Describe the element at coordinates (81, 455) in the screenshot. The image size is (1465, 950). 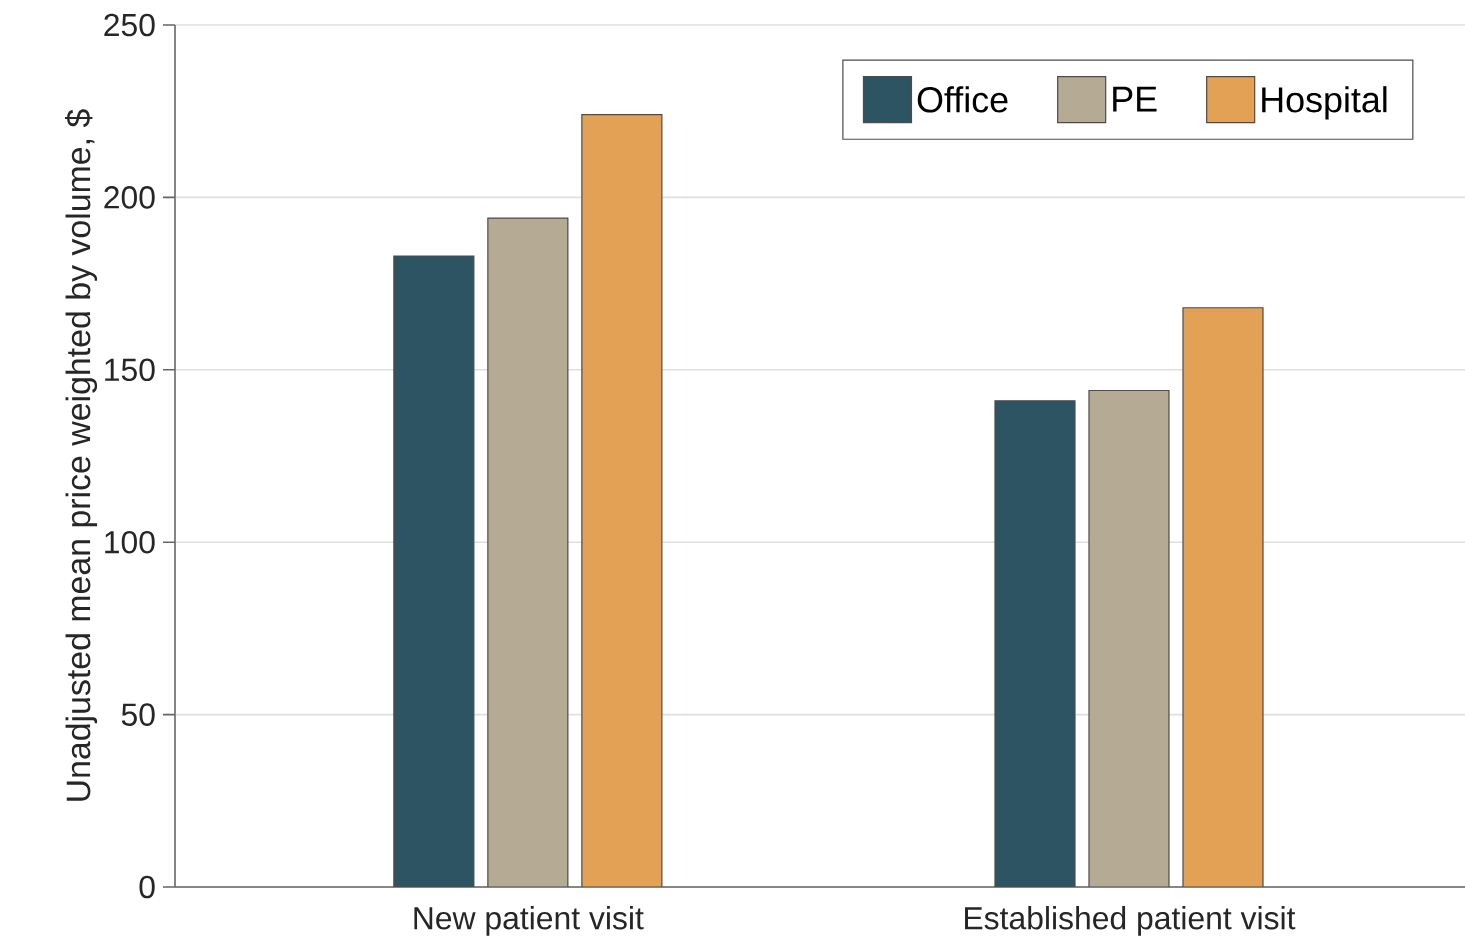
I see `y-axis-title: Unadjusted mean price weighted by volume, $` at that location.